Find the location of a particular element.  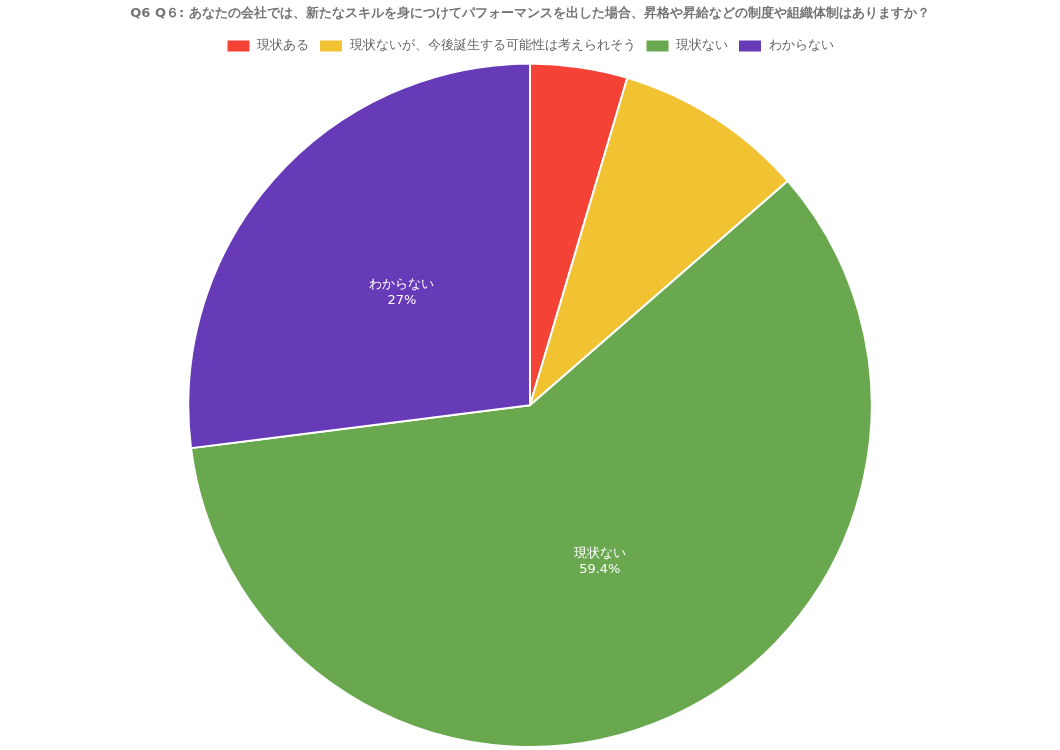

legend-label: 現状ある is located at coordinates (283, 45).